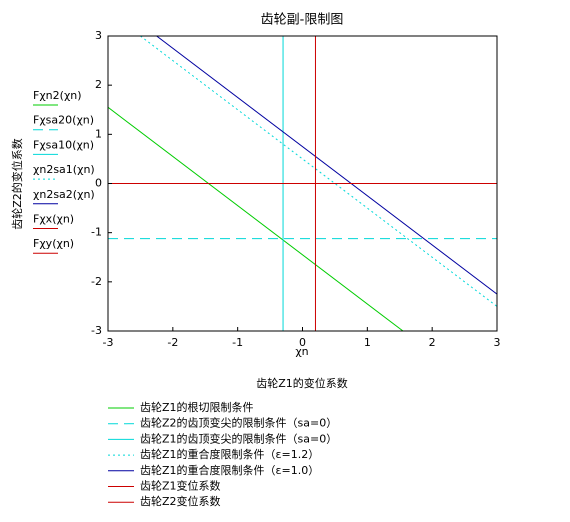  What do you see at coordinates (98, 183) in the screenshot?
I see `y-tick-label: 0` at bounding box center [98, 183].